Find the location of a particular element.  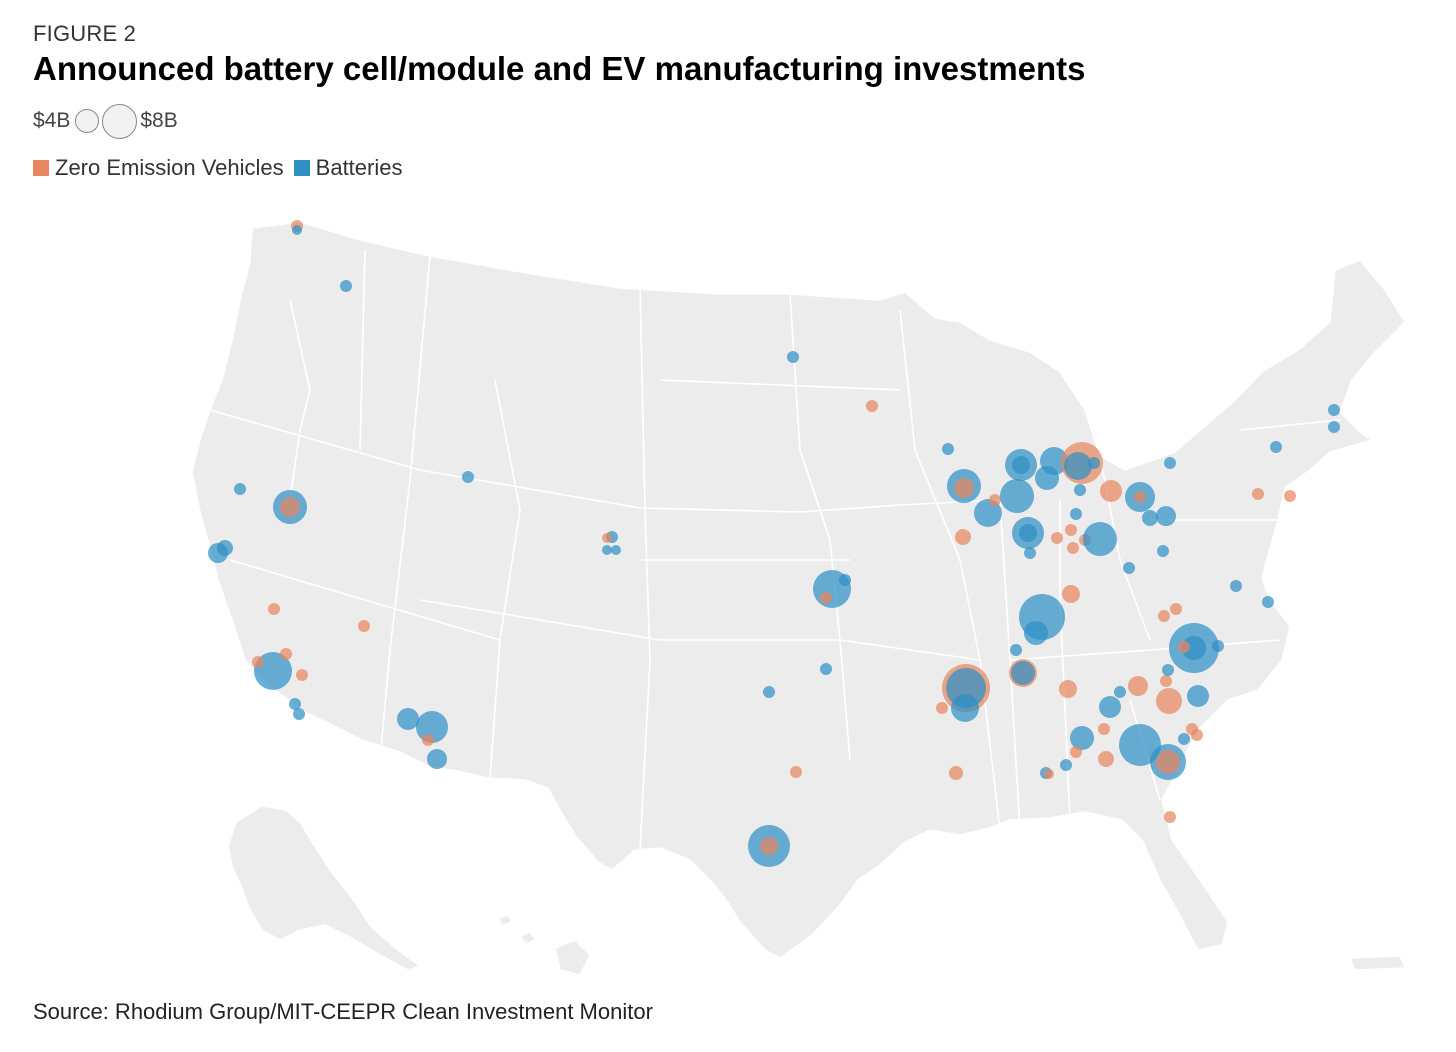

puerto-rico-land is located at coordinates (1377, 963).